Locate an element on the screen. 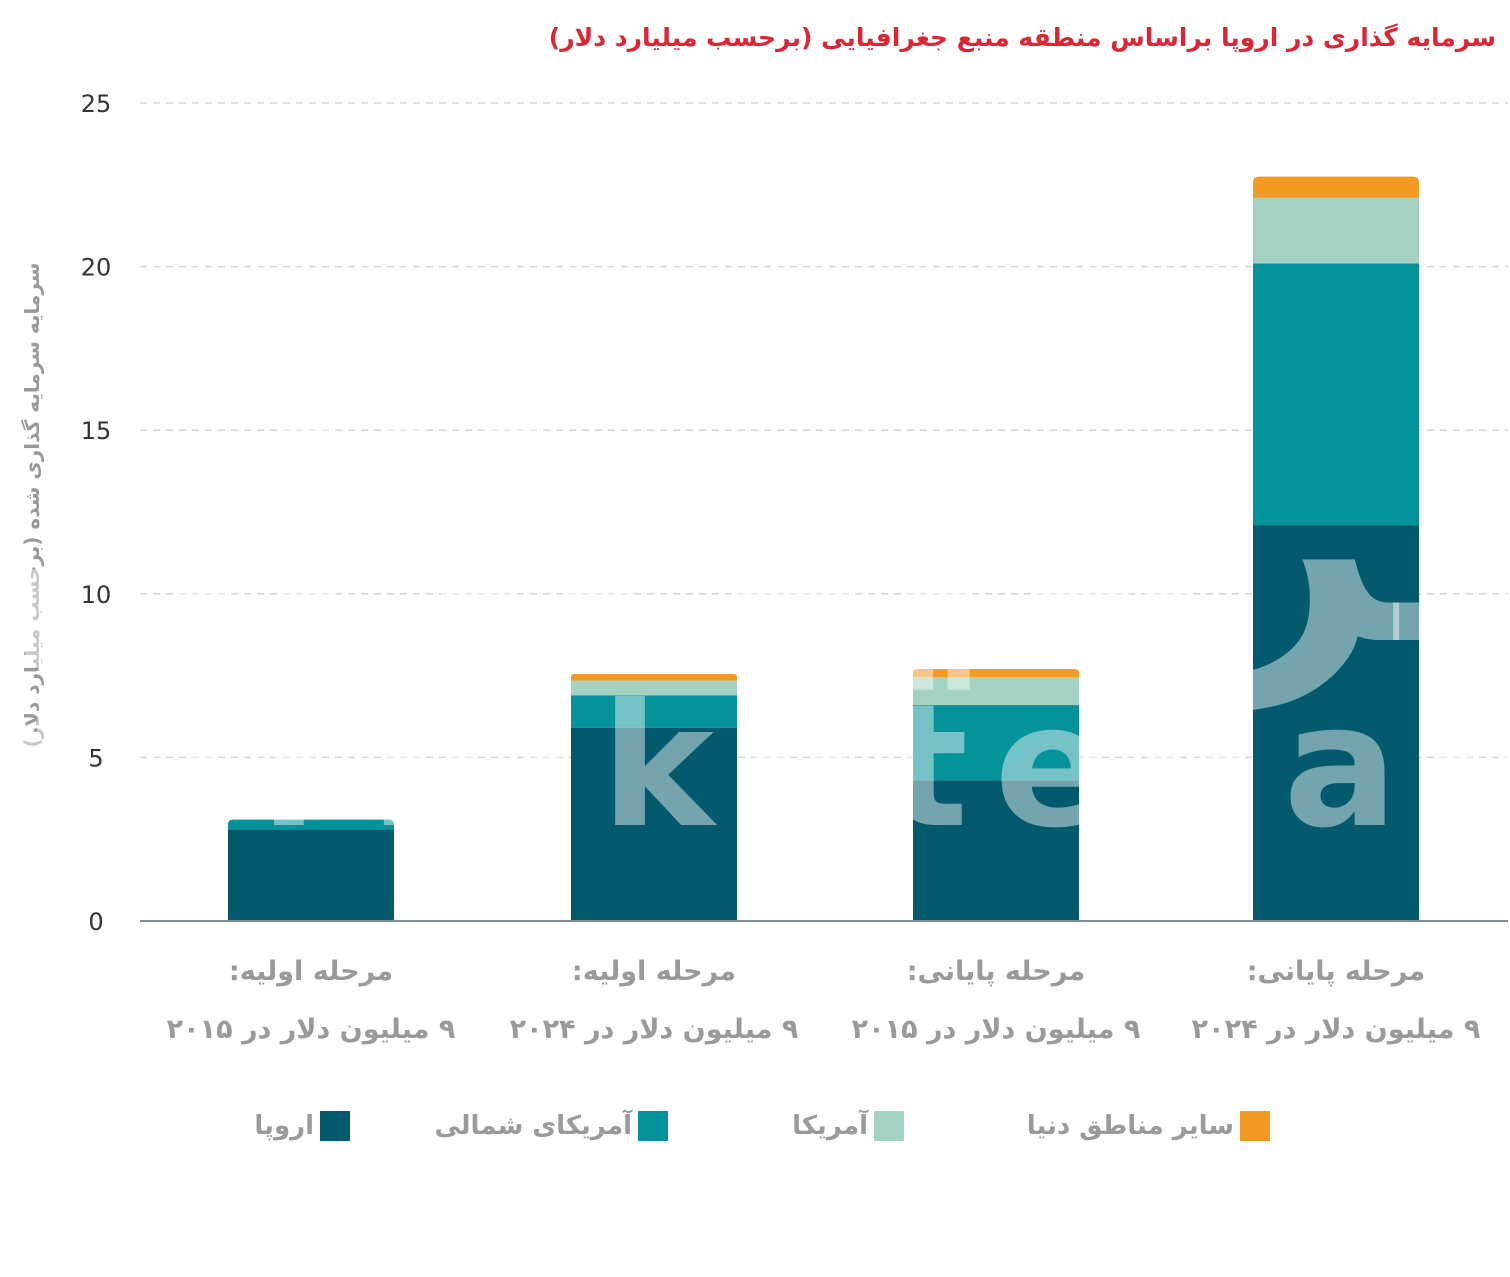 The width and height of the screenshot is (1510, 1277). y-tick-label-0: 0 is located at coordinates (95, 922).